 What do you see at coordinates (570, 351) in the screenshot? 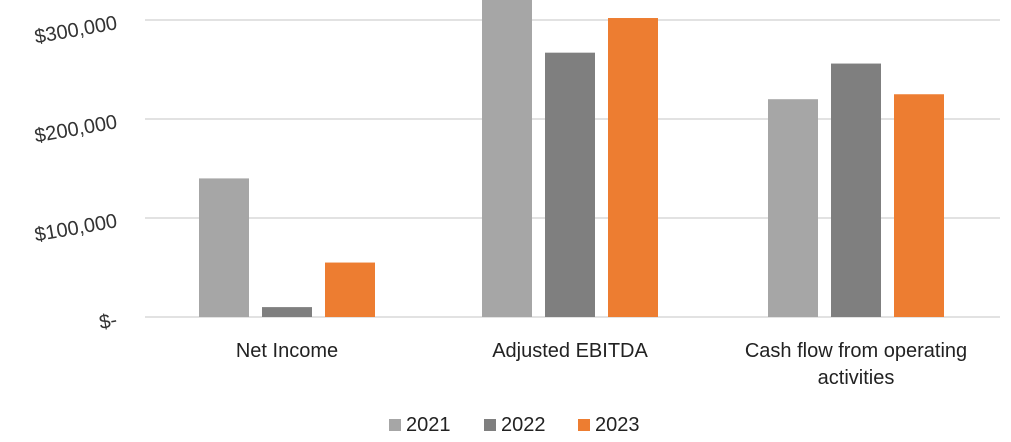
I see `x-tick-label: Adjusted EBITDA` at bounding box center [570, 351].